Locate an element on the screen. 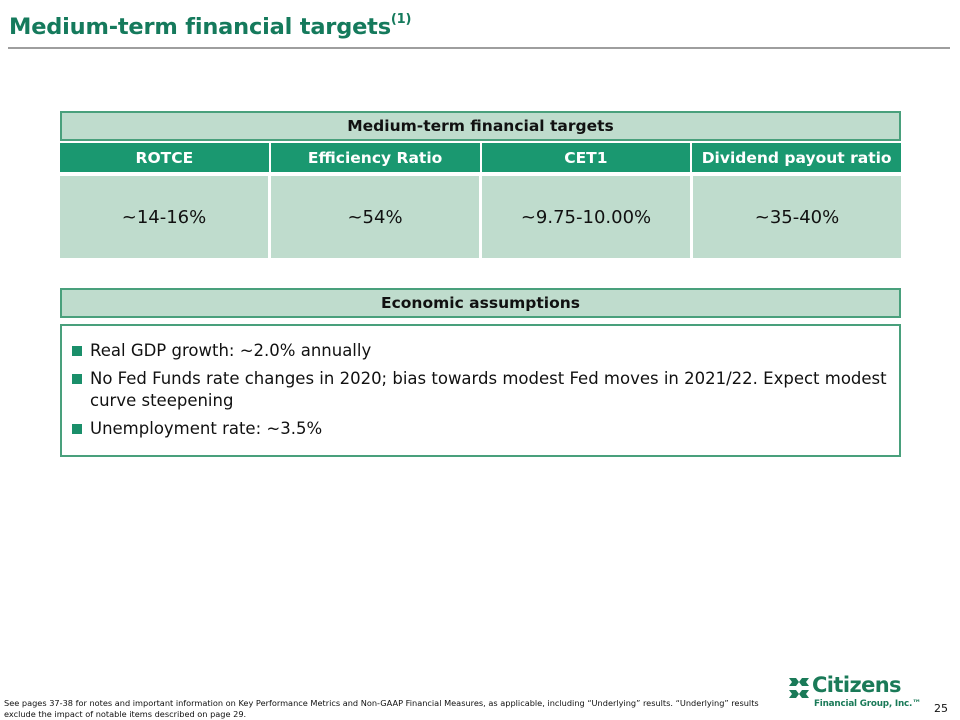 The height and width of the screenshot is (720, 960). value-dividend-payout-ratio: ~35-40% is located at coordinates (797, 217).